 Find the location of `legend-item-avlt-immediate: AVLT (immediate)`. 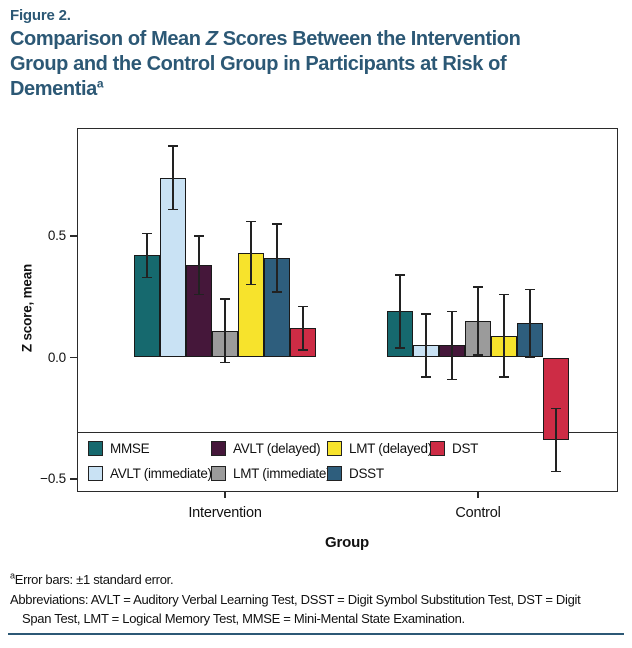

legend-item-avlt-immediate: AVLT (immediate) is located at coordinates (150, 473).